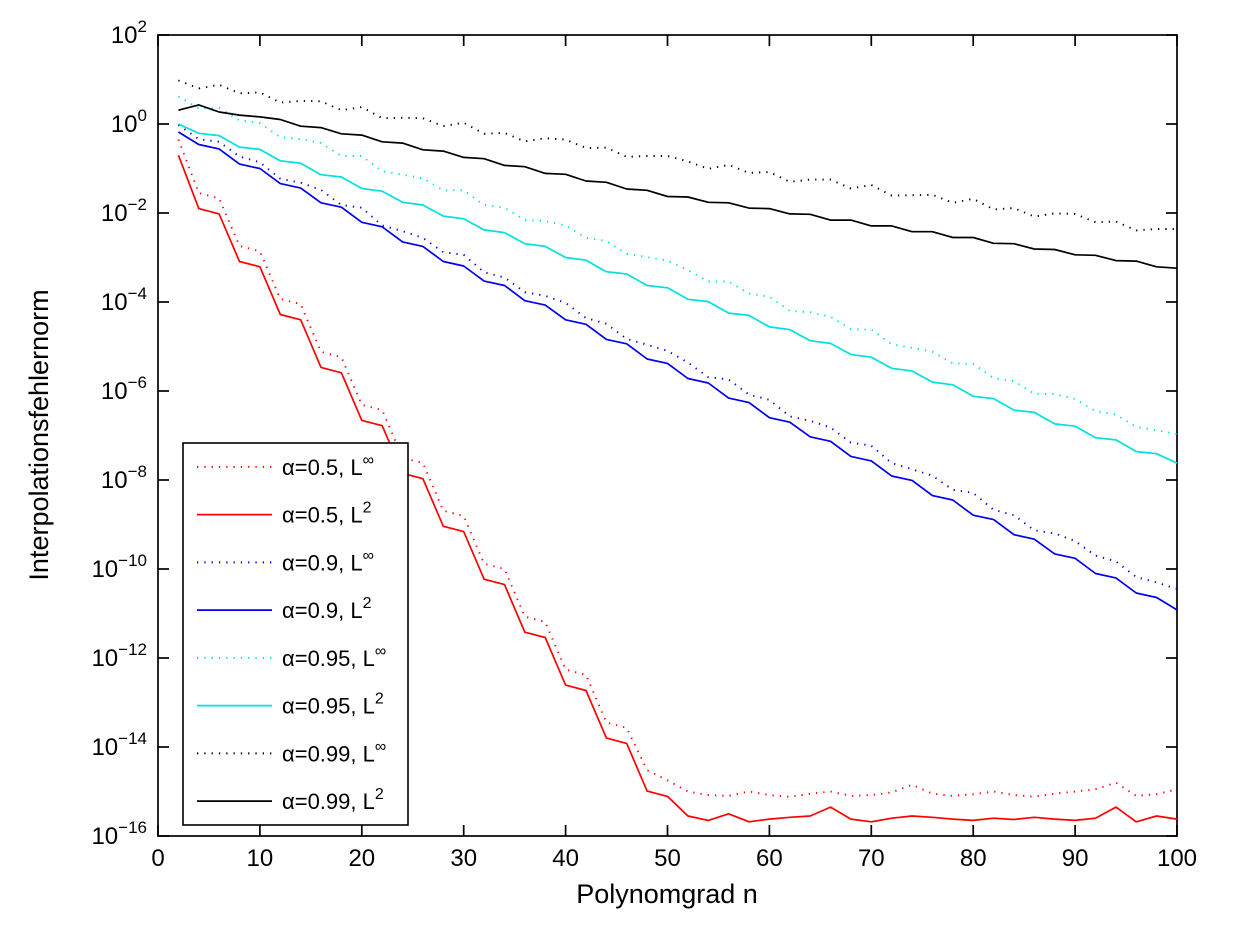 This screenshot has height=925, width=1240. Describe the element at coordinates (565, 858) in the screenshot. I see `x-tick-label: 40` at that location.